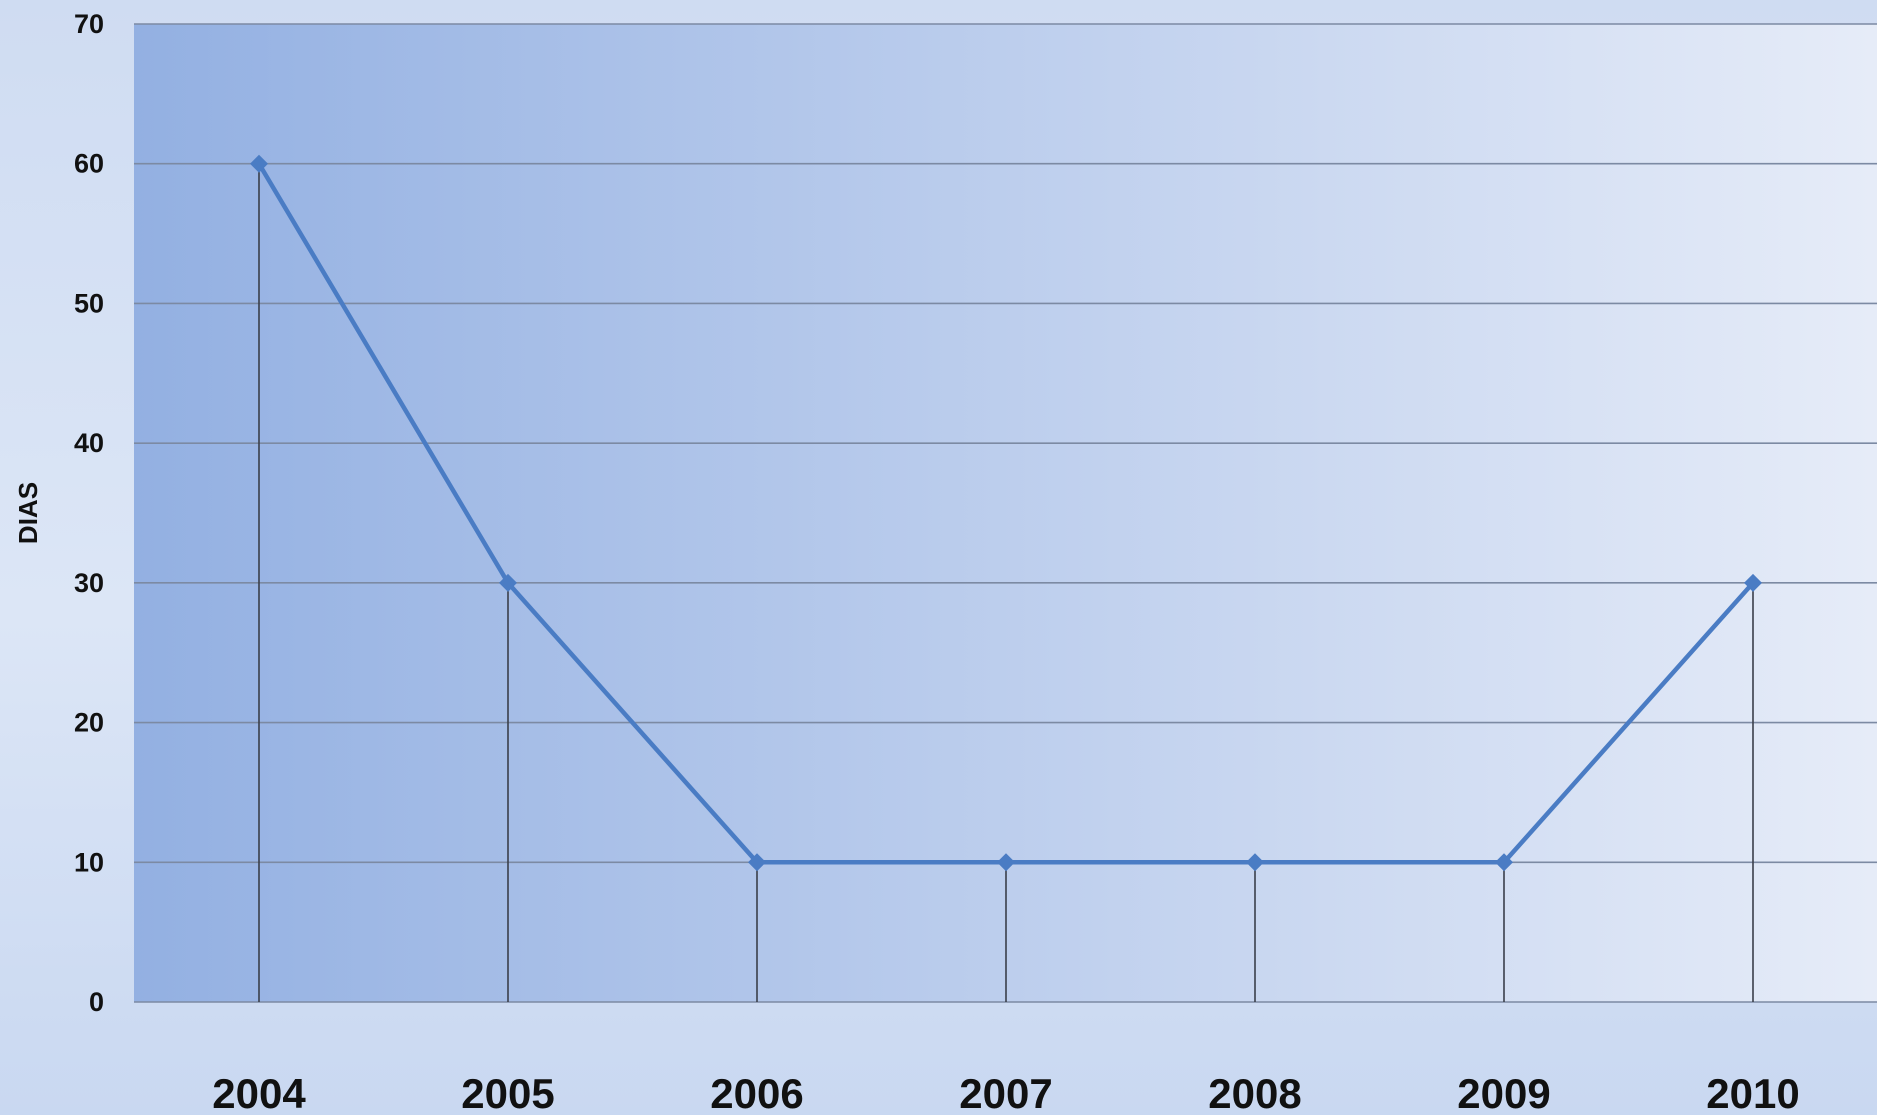 This screenshot has width=1877, height=1115. Describe the element at coordinates (259, 1092) in the screenshot. I see `x-tick-label: 2004` at that location.